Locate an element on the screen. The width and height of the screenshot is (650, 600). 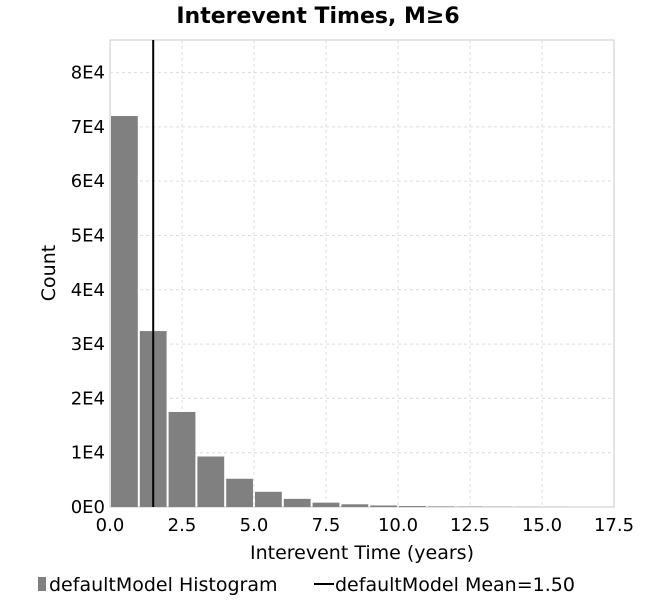
x-tick-label: 15.0 is located at coordinates (542, 525).